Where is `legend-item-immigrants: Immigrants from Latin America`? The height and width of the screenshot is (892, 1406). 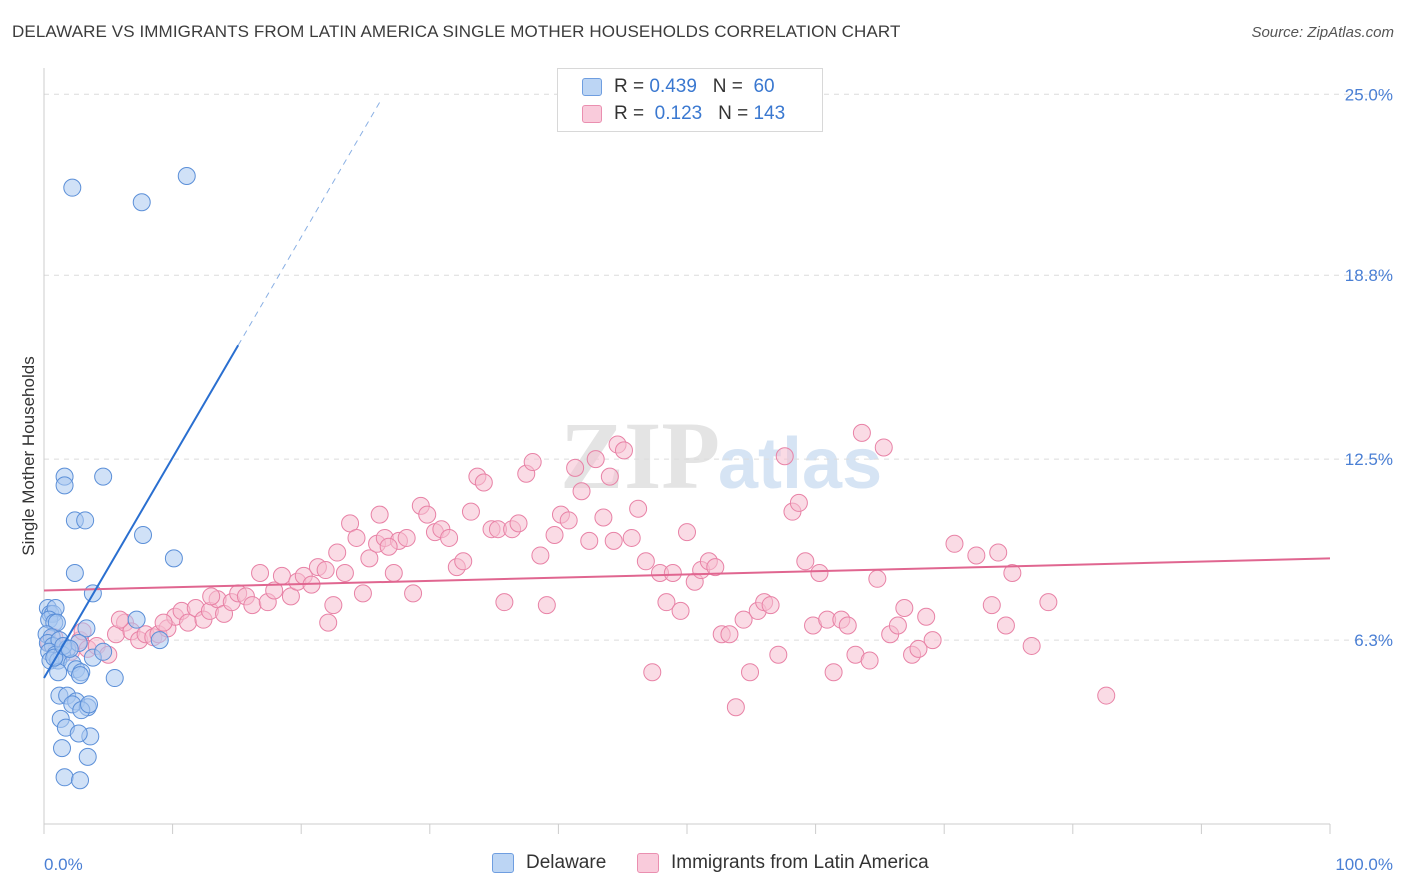
legend-item-immigrants: Immigrants from Latin America is located at coordinates (783, 863).